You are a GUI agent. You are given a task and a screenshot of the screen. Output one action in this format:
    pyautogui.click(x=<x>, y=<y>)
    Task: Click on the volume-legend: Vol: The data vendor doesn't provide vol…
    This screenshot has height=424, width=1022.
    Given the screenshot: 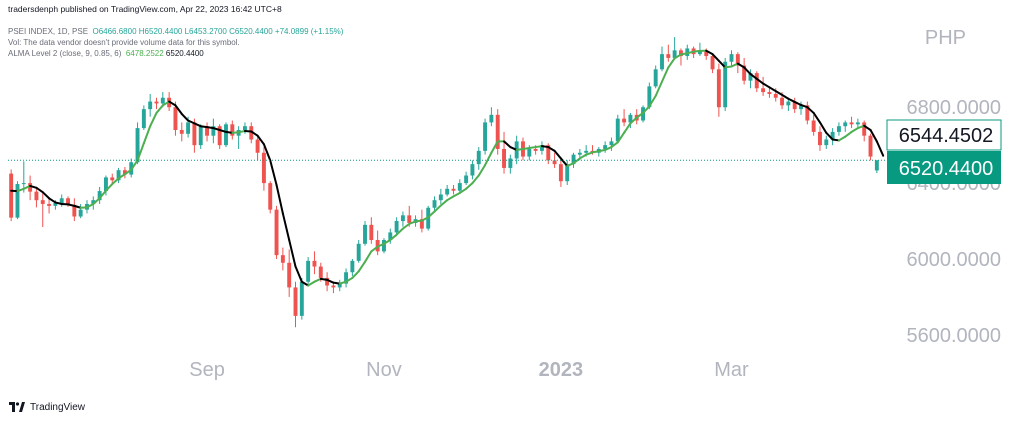 What is the action you would take?
    pyautogui.click(x=124, y=43)
    